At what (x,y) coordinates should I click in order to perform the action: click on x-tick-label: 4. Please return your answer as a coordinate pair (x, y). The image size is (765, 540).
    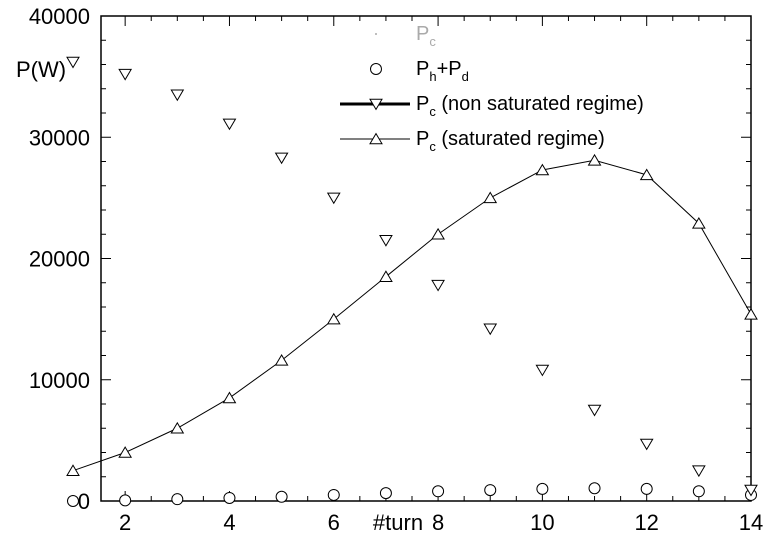
    Looking at the image, I should click on (229, 522).